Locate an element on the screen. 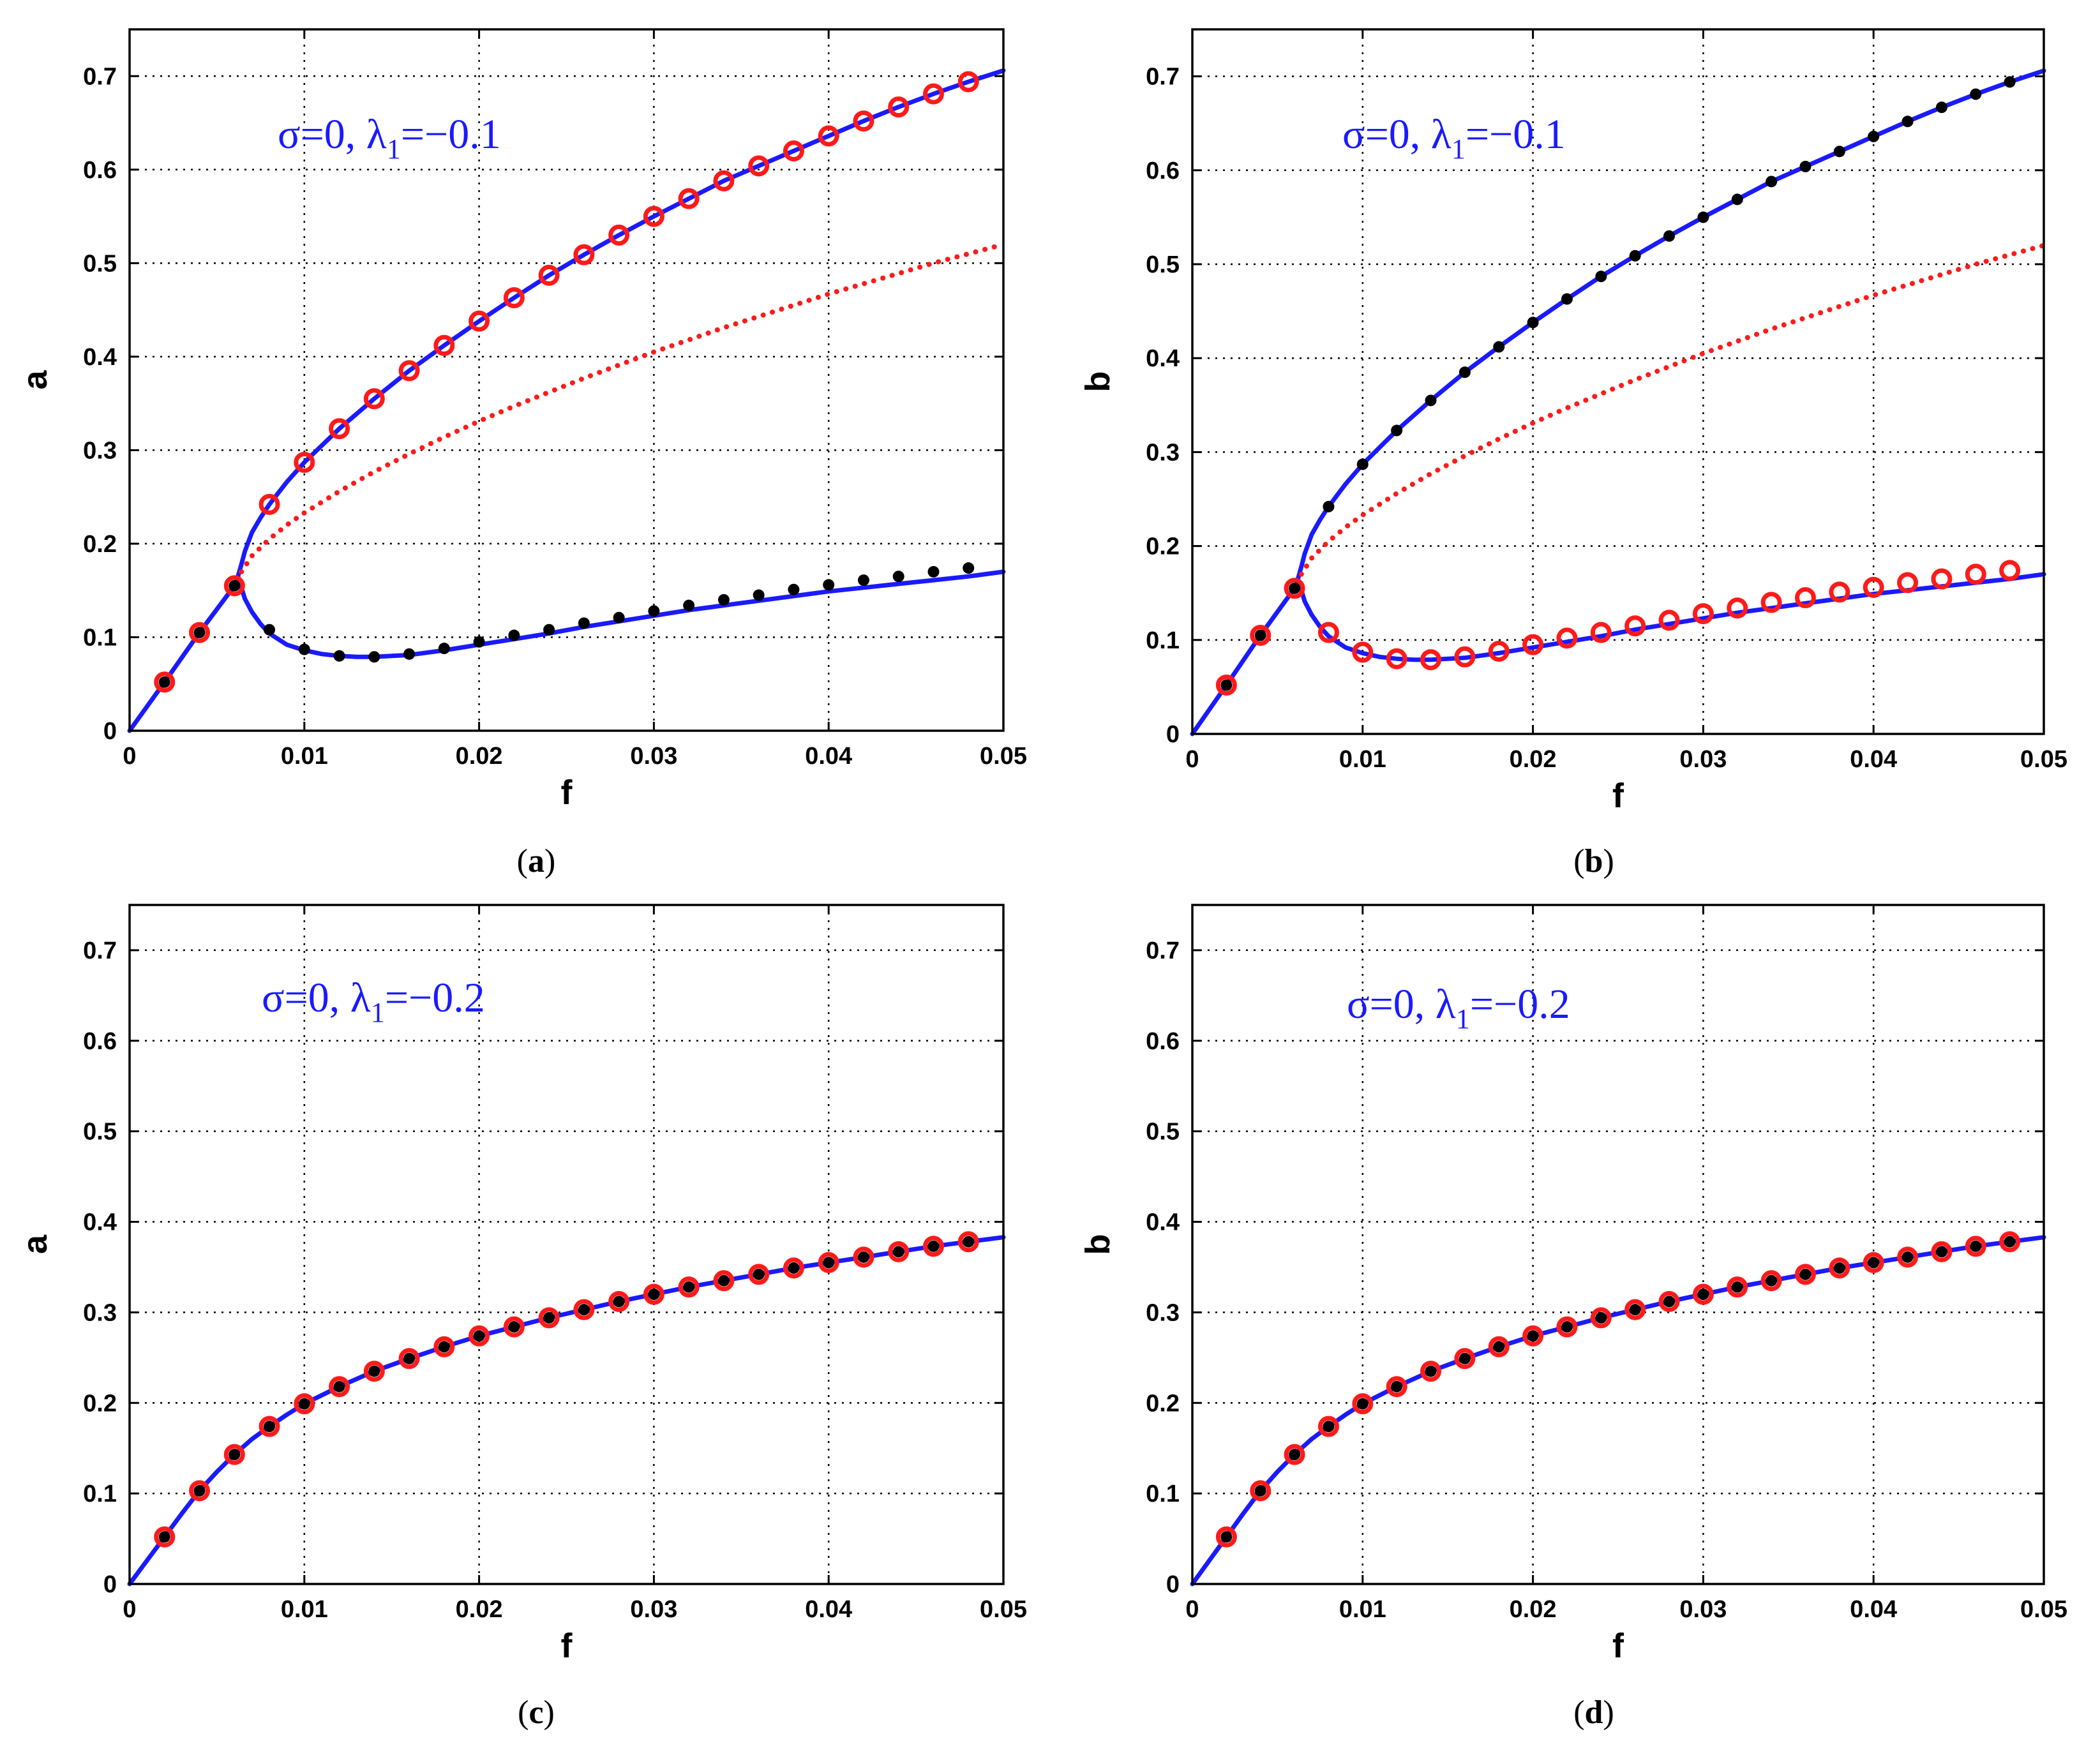 The width and height of the screenshot is (2100, 1748). y-tick-label: 0.6 is located at coordinates (1163, 171).